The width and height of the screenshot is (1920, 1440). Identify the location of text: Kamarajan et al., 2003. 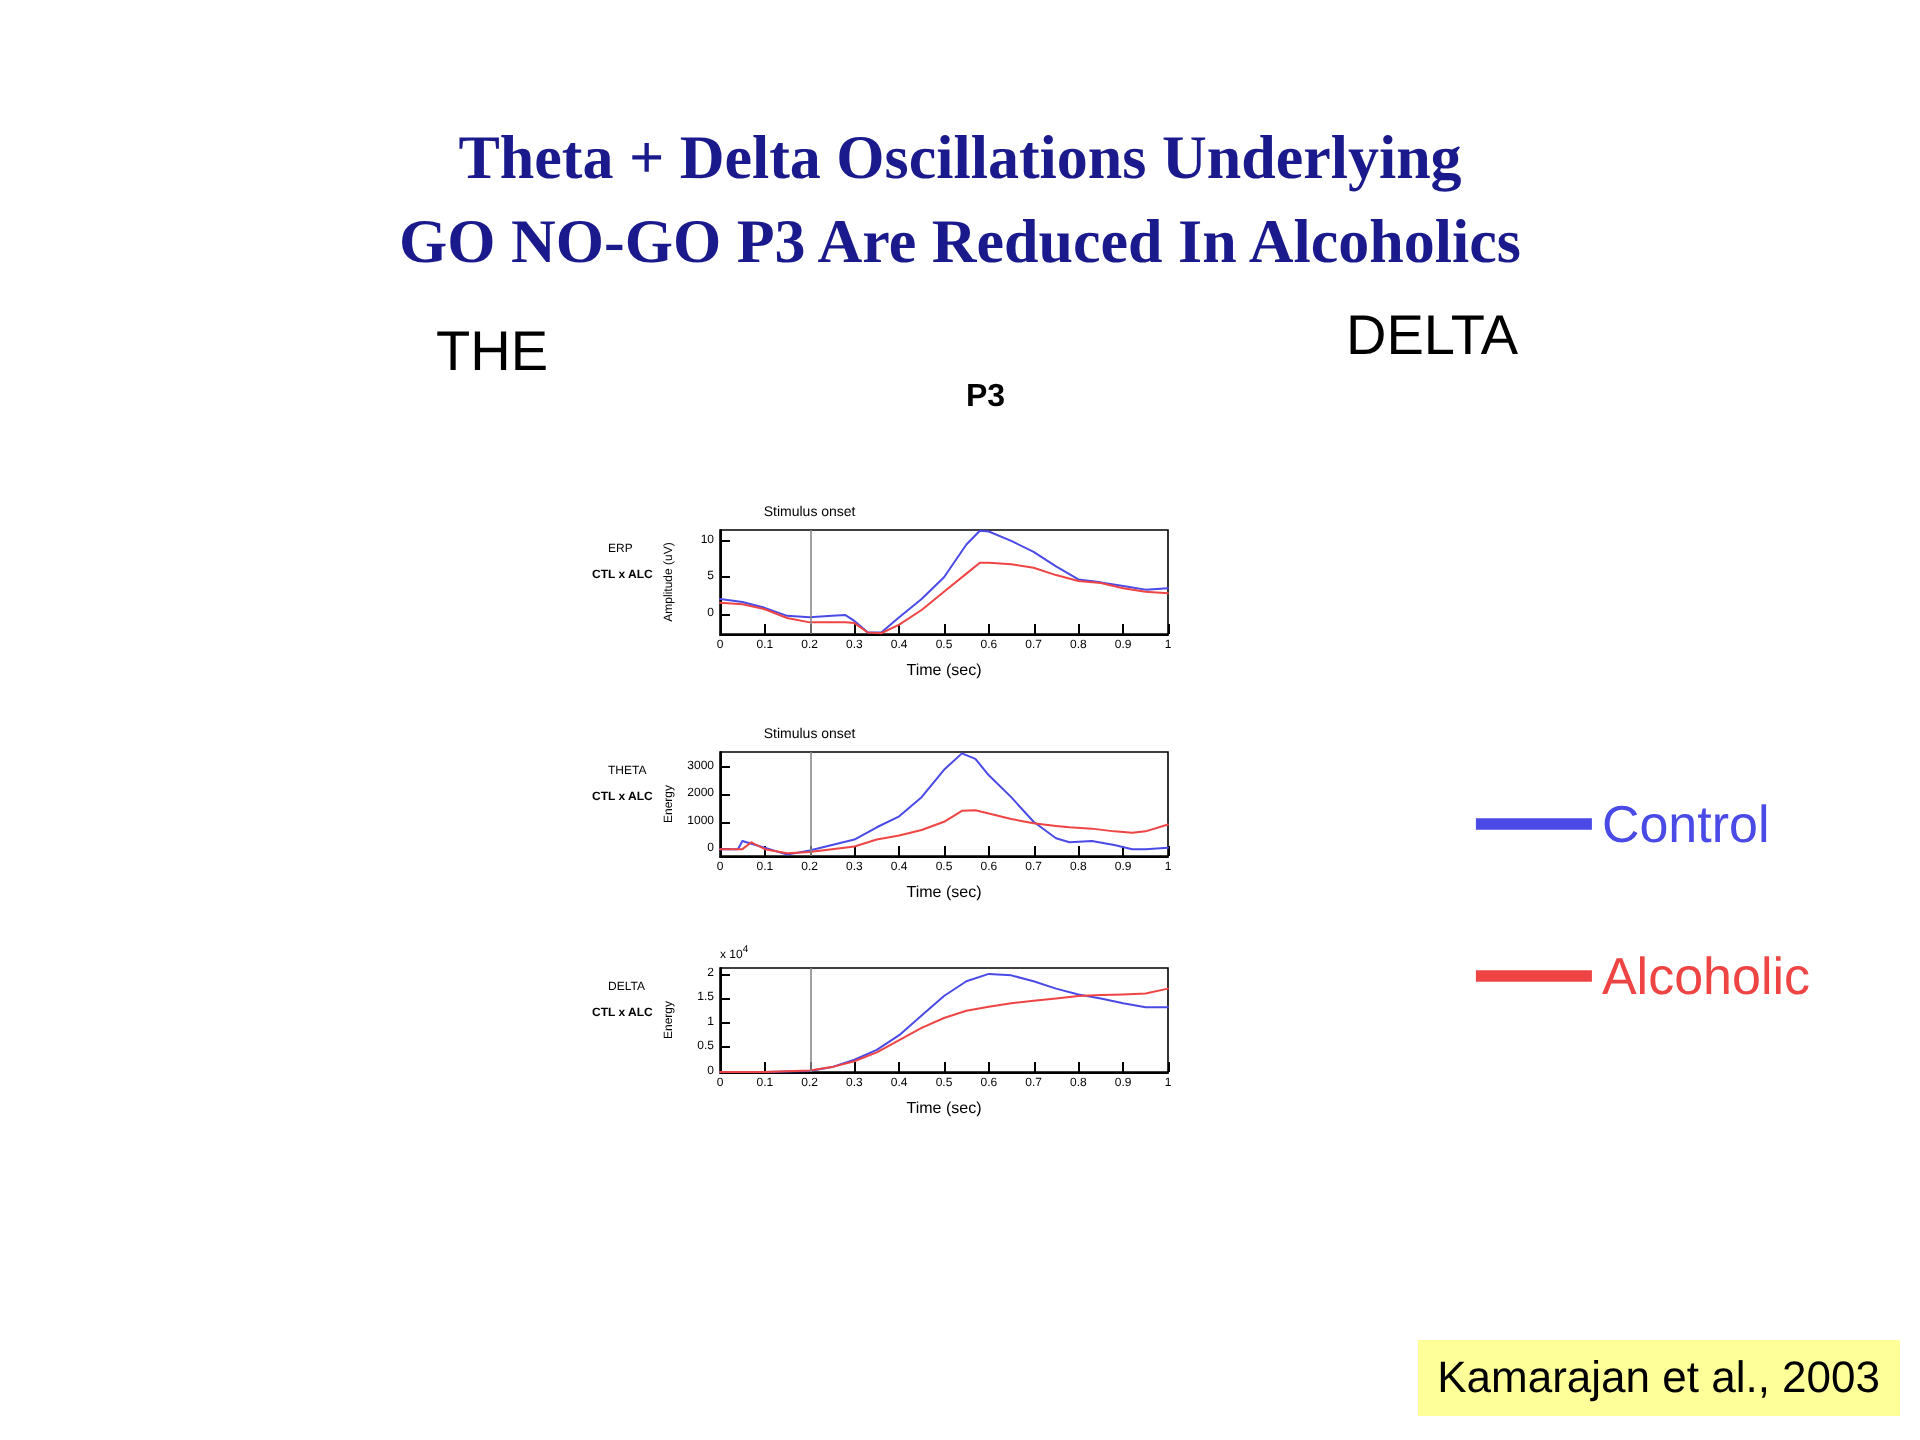
(1658, 1378).